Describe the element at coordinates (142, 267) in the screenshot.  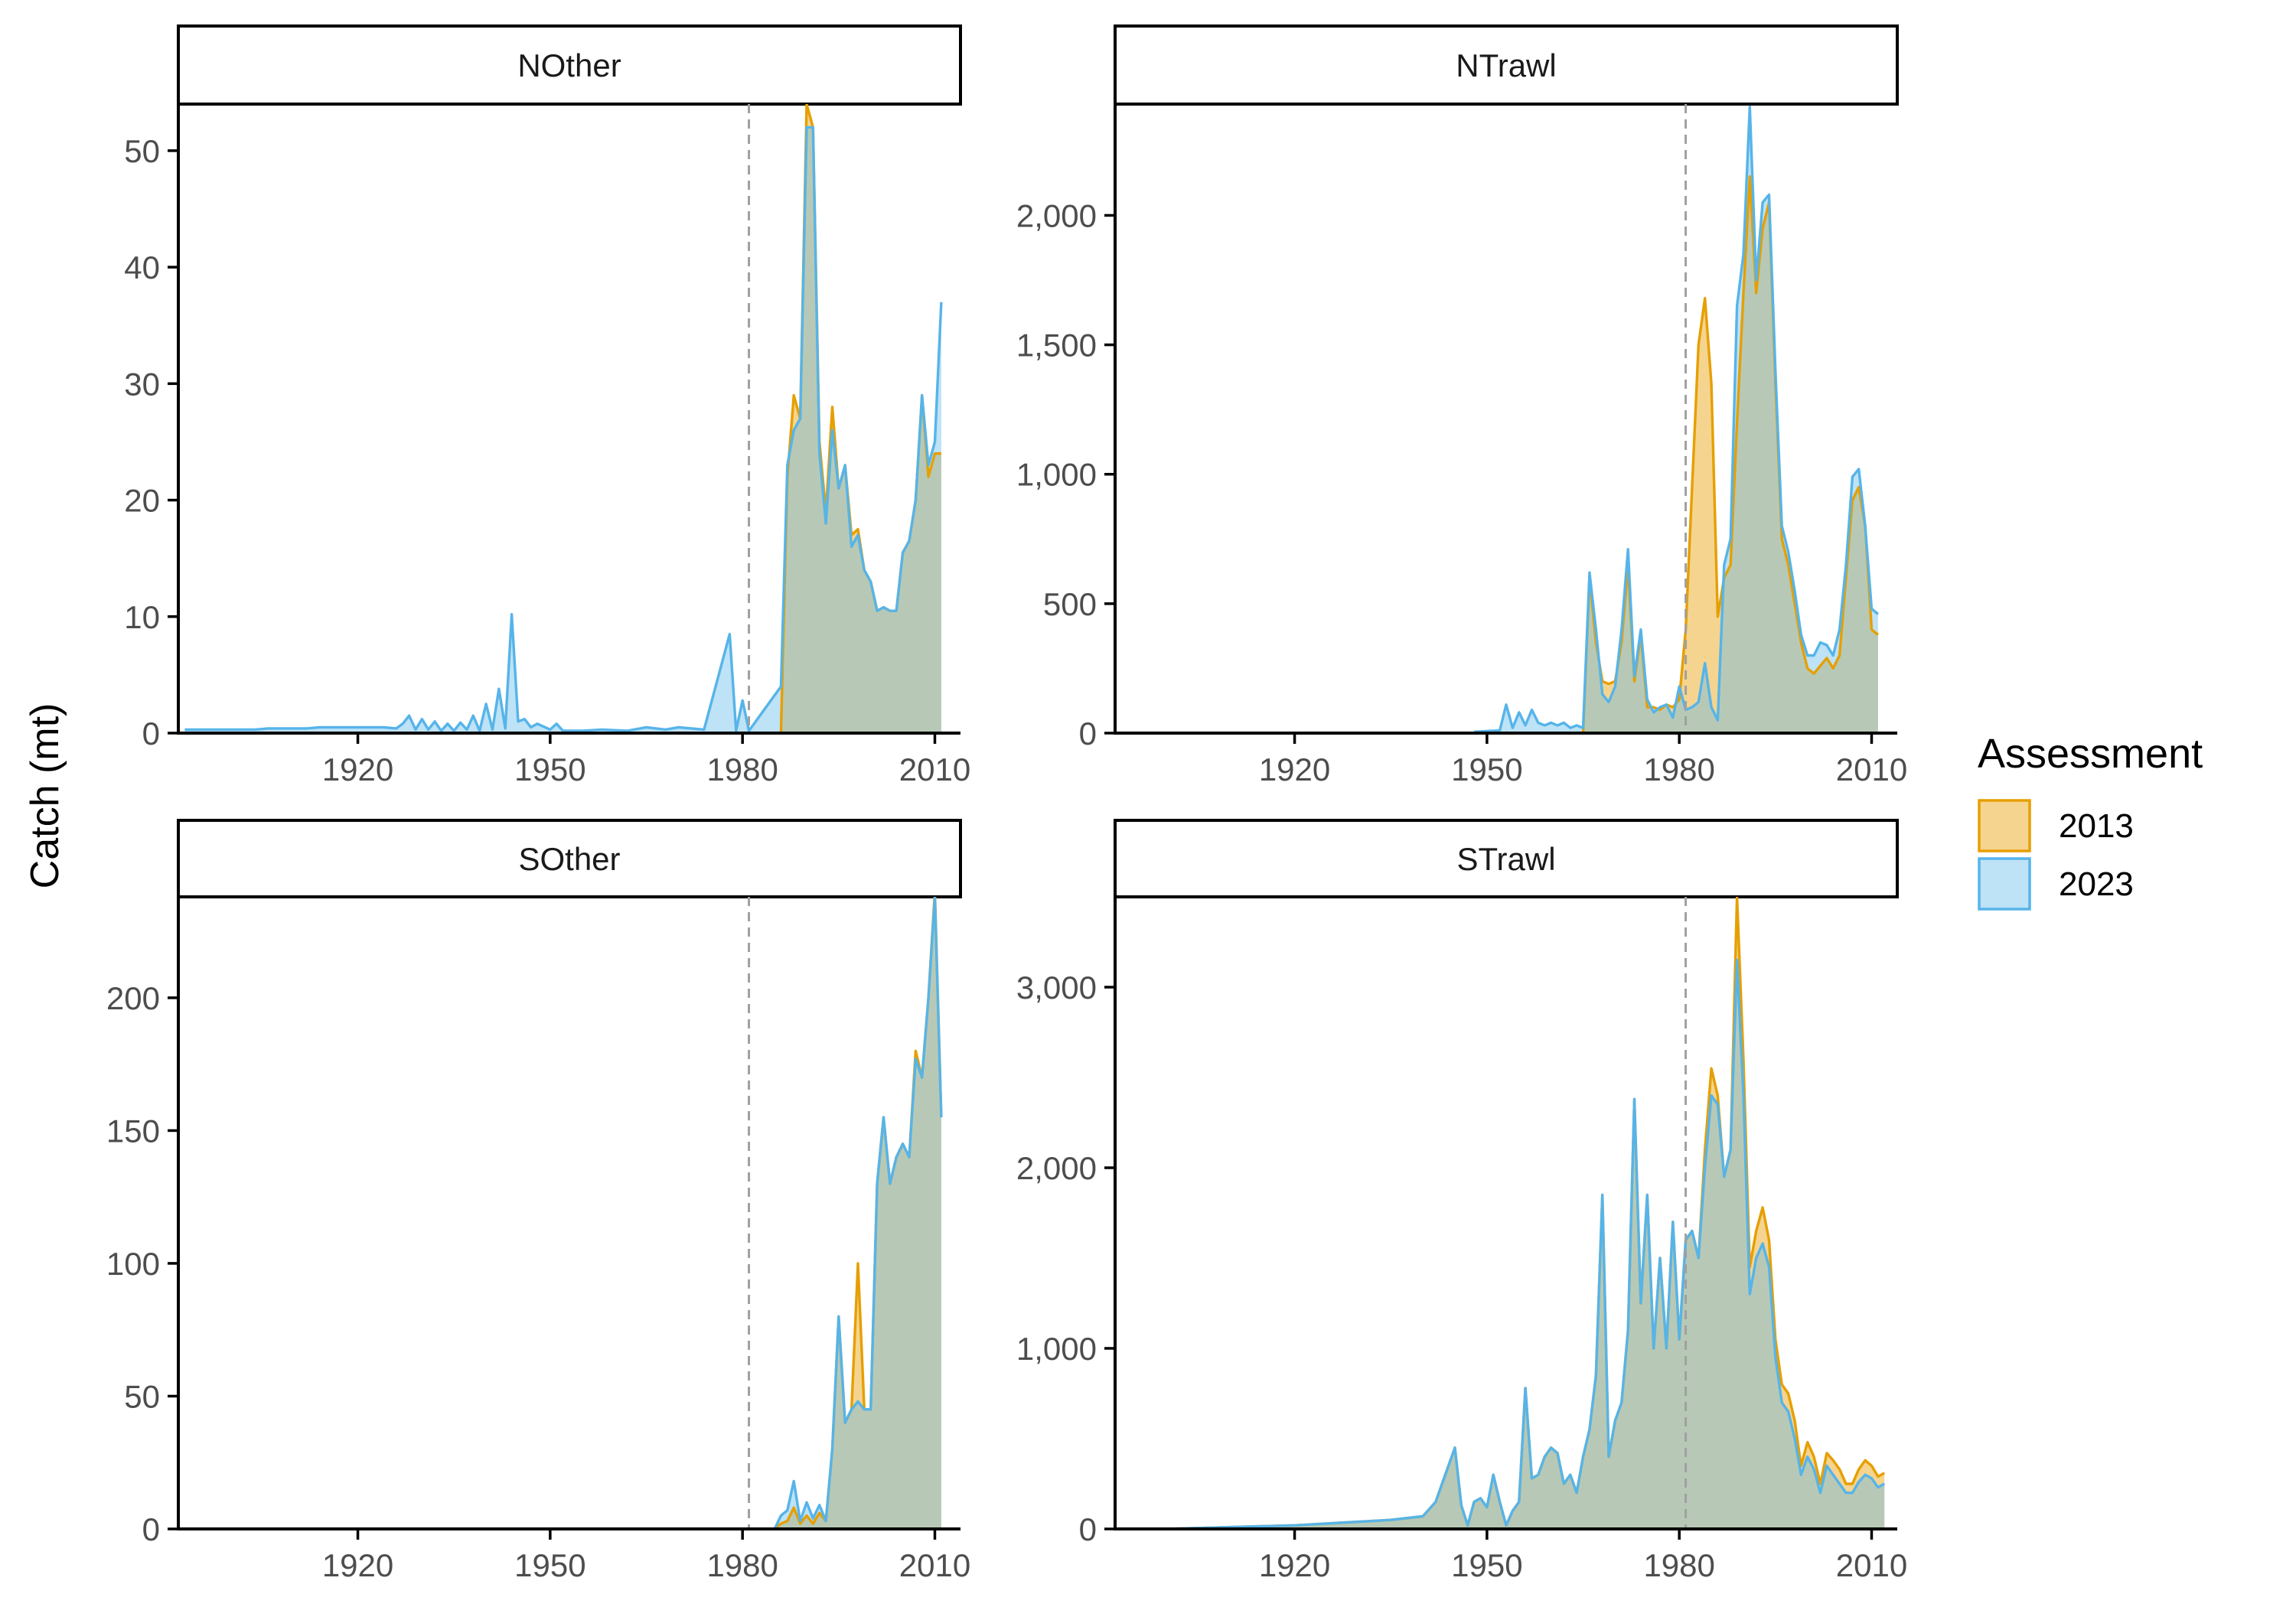
I see `y-tick-label: 40` at that location.